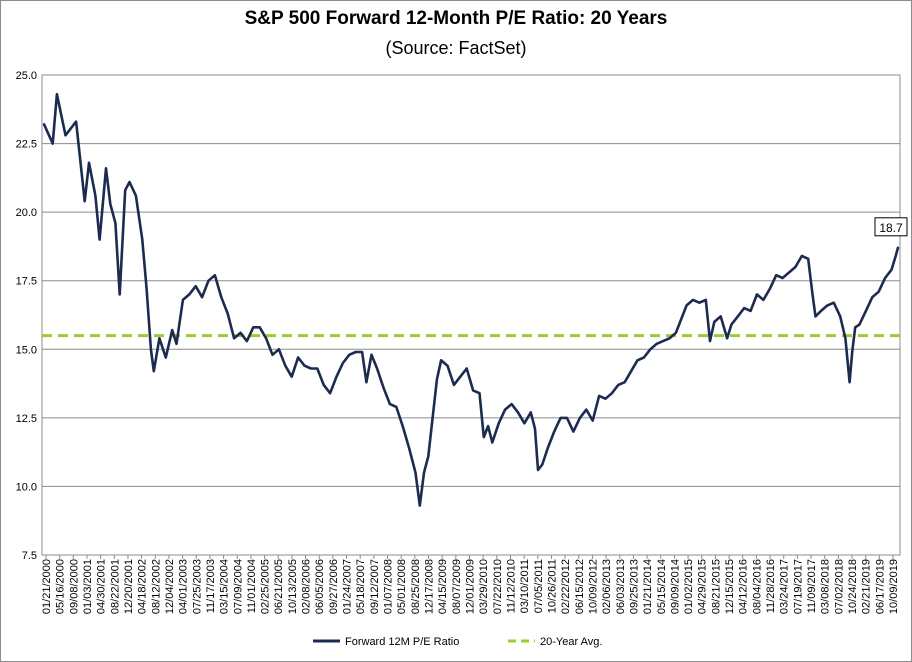 The height and width of the screenshot is (662, 912). What do you see at coordinates (757, 586) in the screenshot?
I see `x-tick-label: 08/04/2016` at bounding box center [757, 586].